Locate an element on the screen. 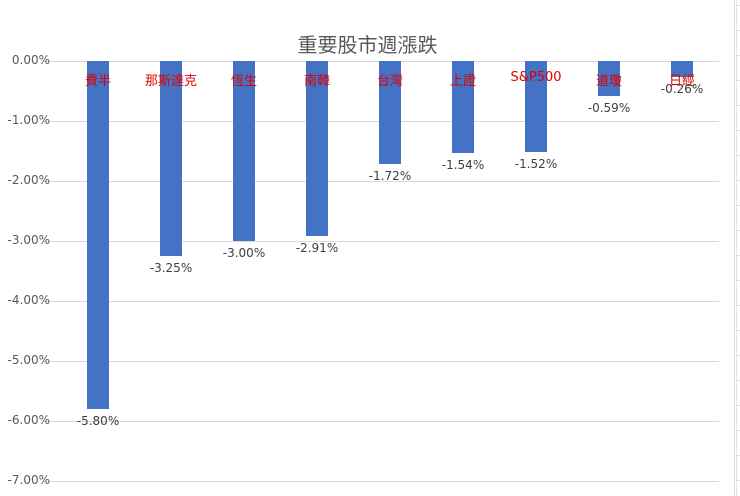 The image size is (740, 496). data-value-label: -1.52% is located at coordinates (536, 164).